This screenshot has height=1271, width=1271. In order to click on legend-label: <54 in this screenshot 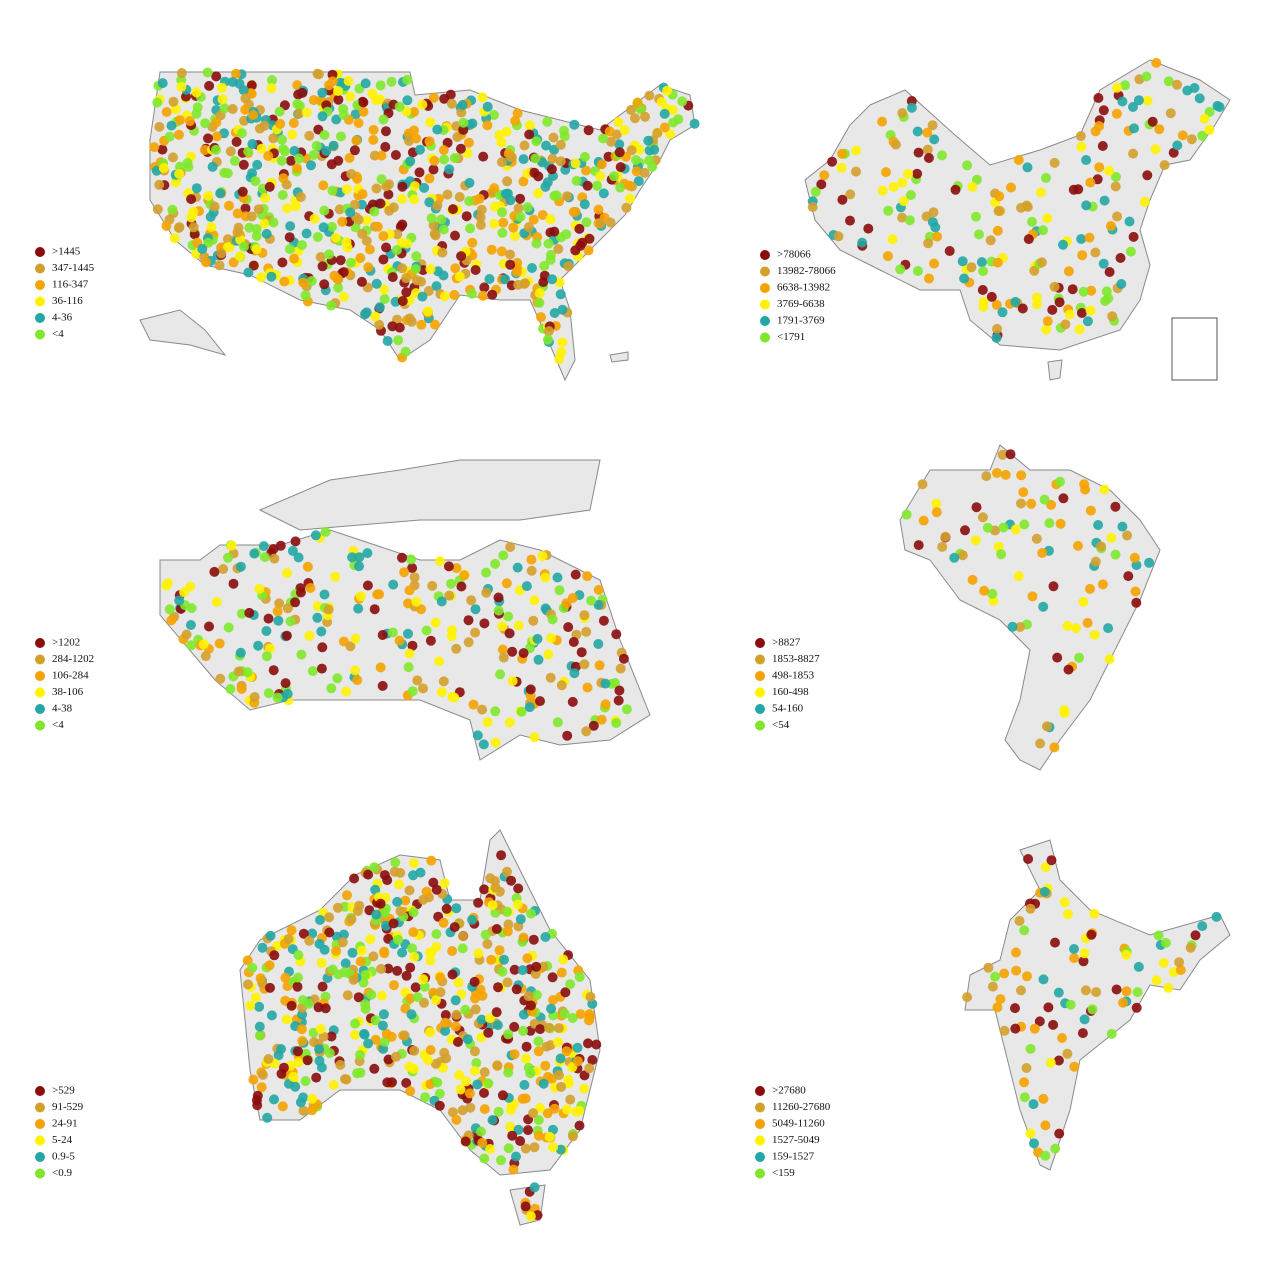, I will do `click(781, 725)`.